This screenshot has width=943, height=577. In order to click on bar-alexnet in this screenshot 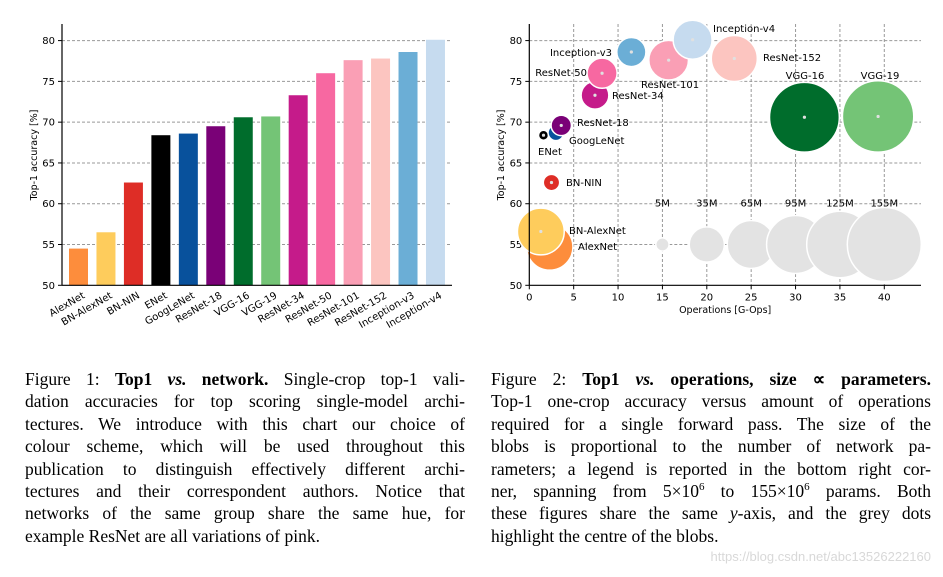, I will do `click(78, 267)`.